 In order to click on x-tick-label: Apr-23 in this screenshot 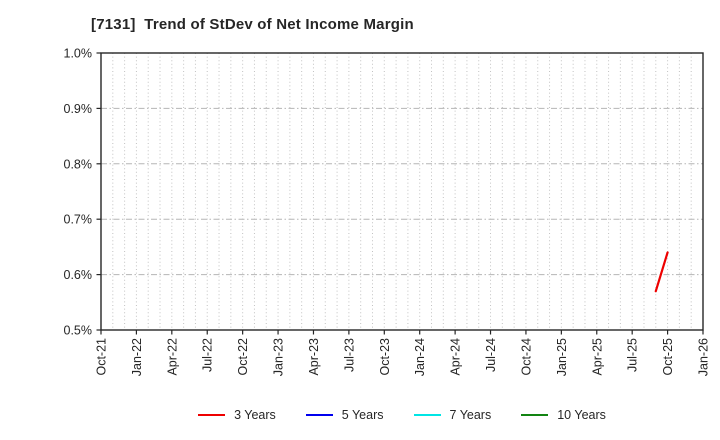, I will do `click(314, 357)`.